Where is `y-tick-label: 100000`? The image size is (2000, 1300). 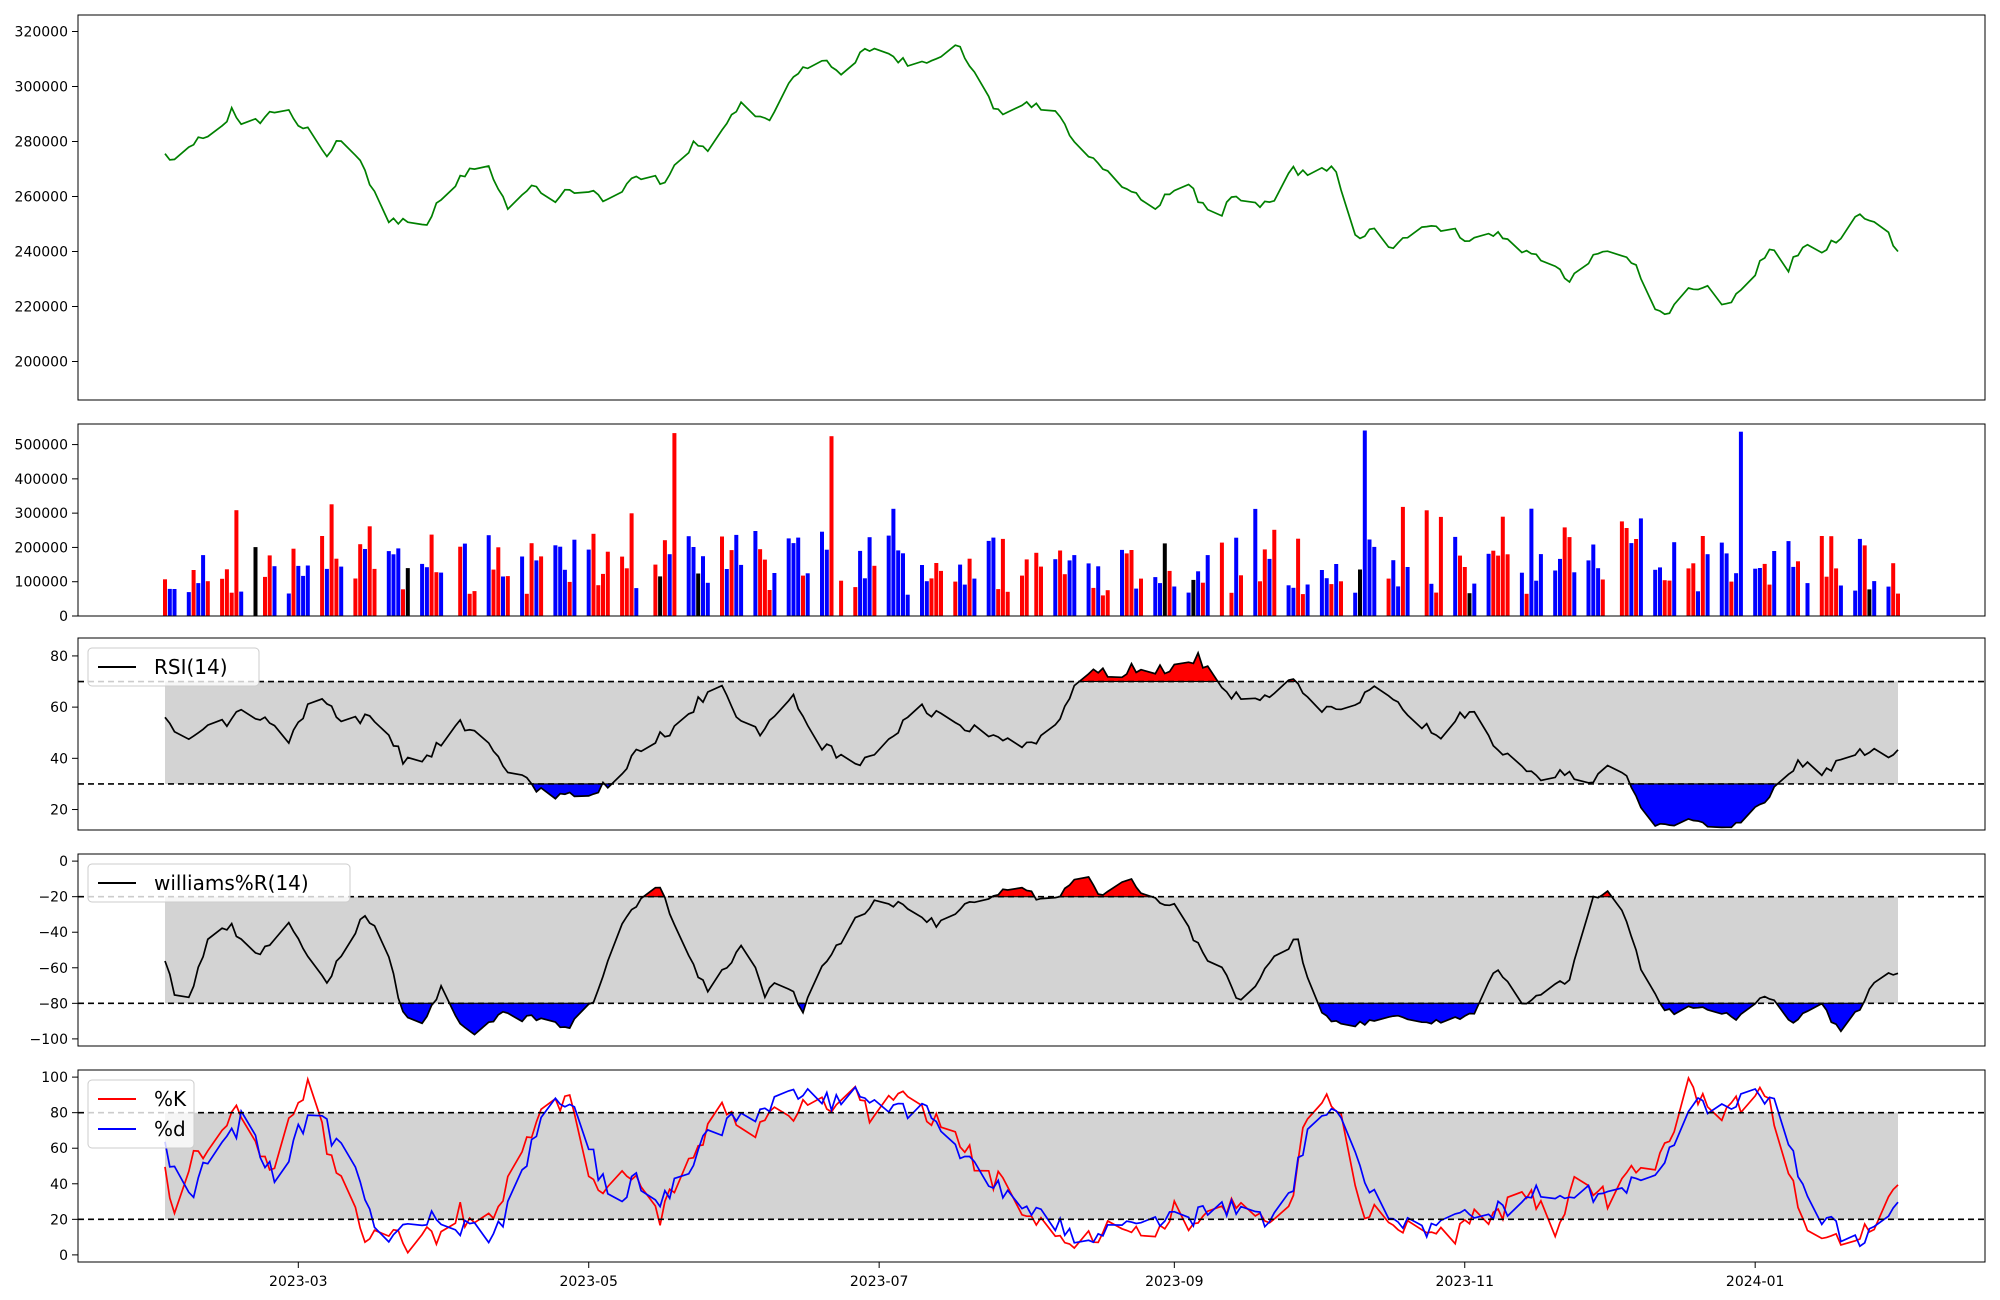 y-tick-label: 100000 is located at coordinates (41, 583).